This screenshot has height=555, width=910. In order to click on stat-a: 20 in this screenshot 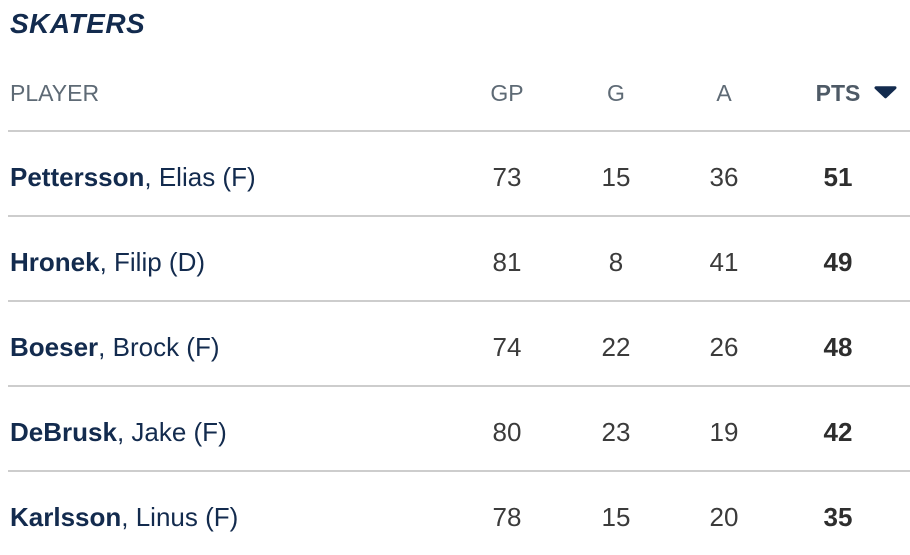, I will do `click(724, 516)`.